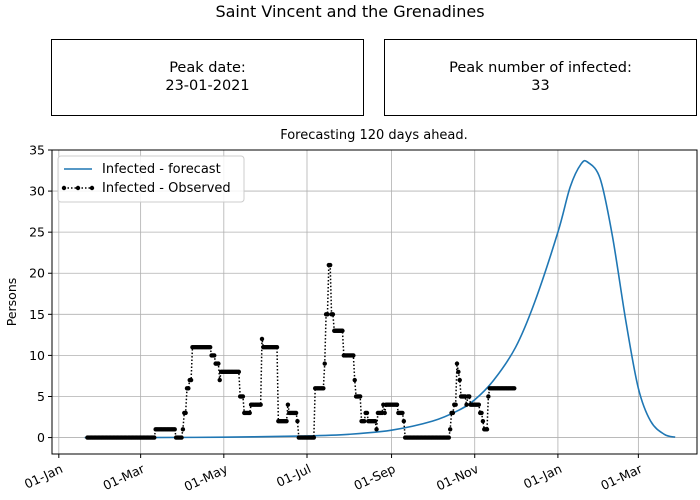 Image resolution: width=700 pixels, height=500 pixels. What do you see at coordinates (41, 396) in the screenshot?
I see `y-tick-label: 5` at bounding box center [41, 396].